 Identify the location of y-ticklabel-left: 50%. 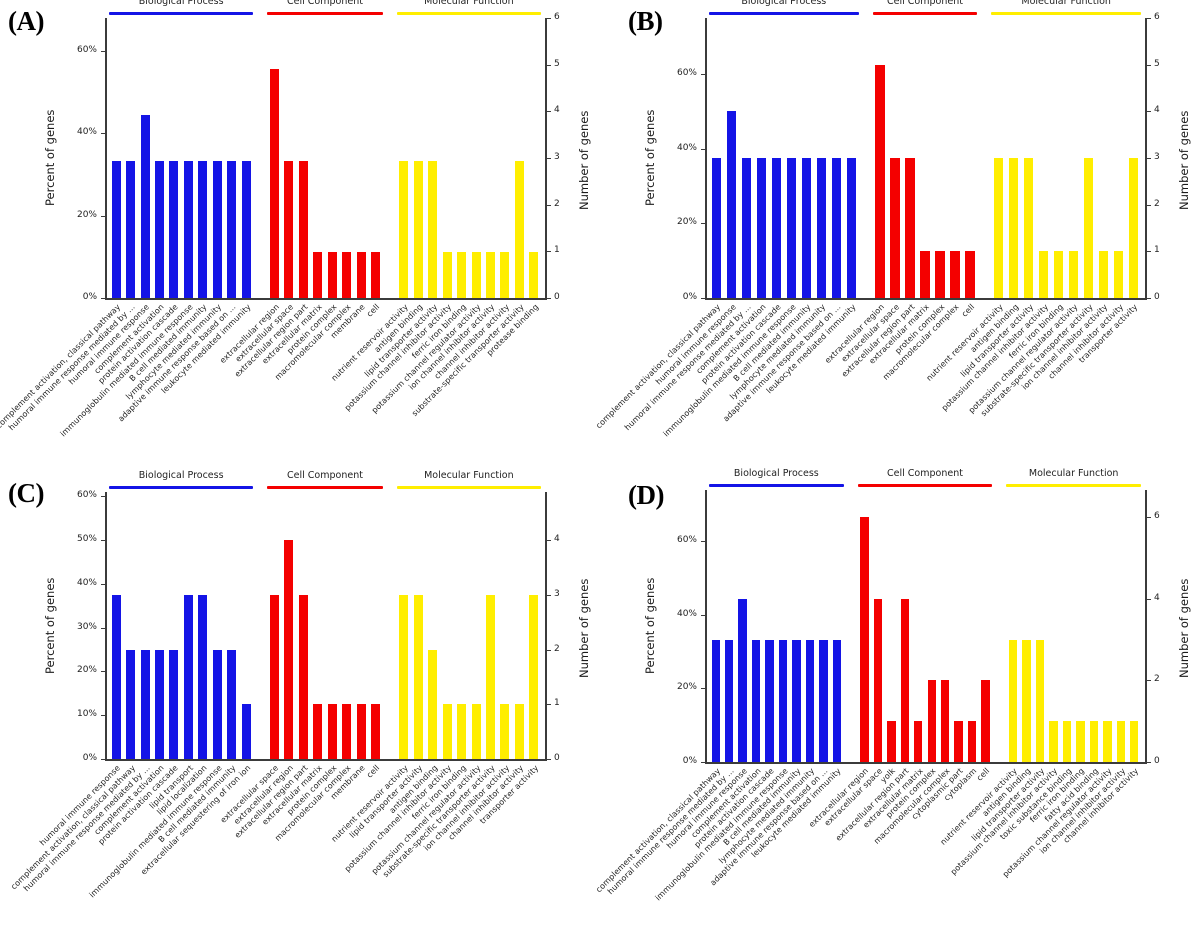
(86, 539).